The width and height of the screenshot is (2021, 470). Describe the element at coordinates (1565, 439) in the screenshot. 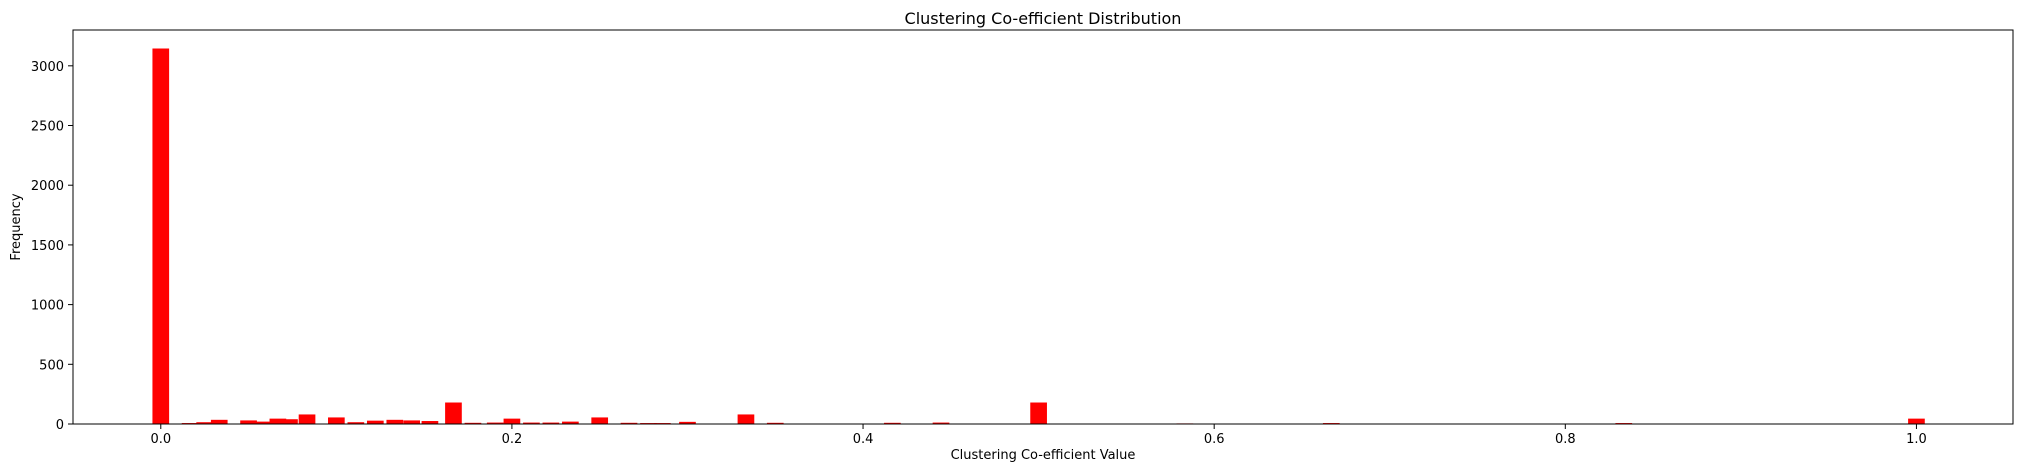

I see `x-tick-label: 0.8` at that location.